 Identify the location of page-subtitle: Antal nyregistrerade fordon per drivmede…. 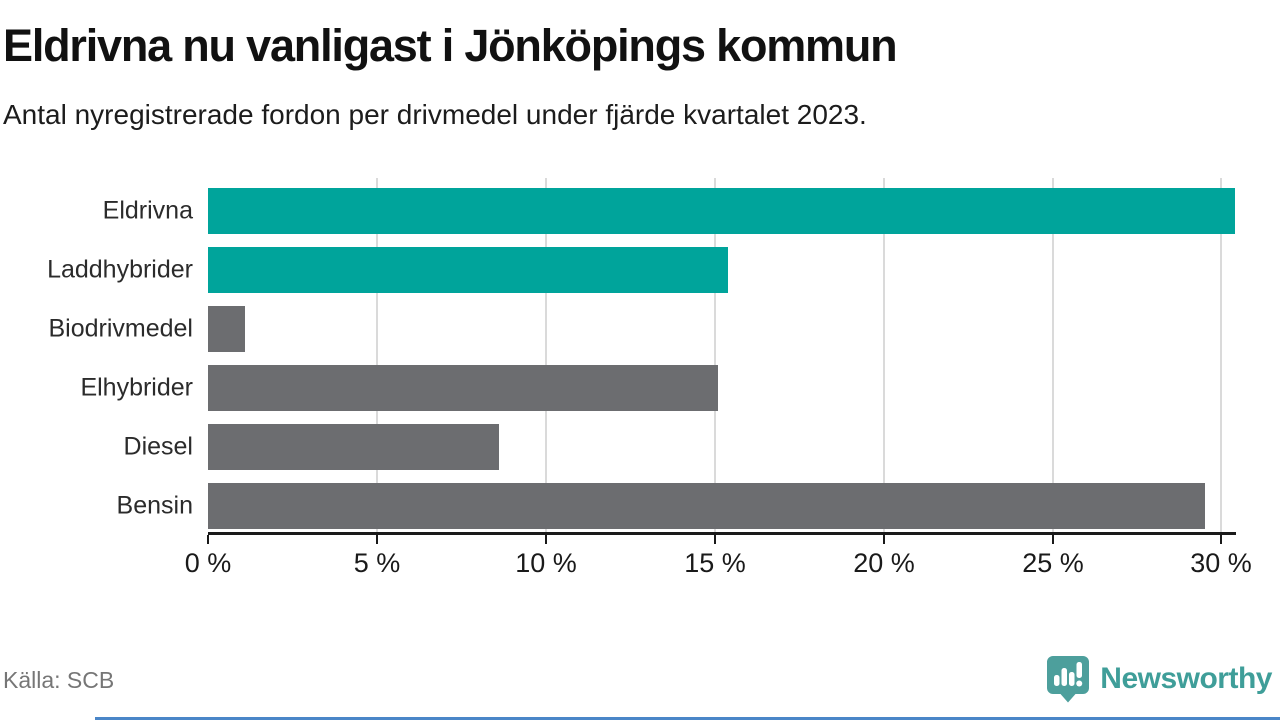
(435, 114).